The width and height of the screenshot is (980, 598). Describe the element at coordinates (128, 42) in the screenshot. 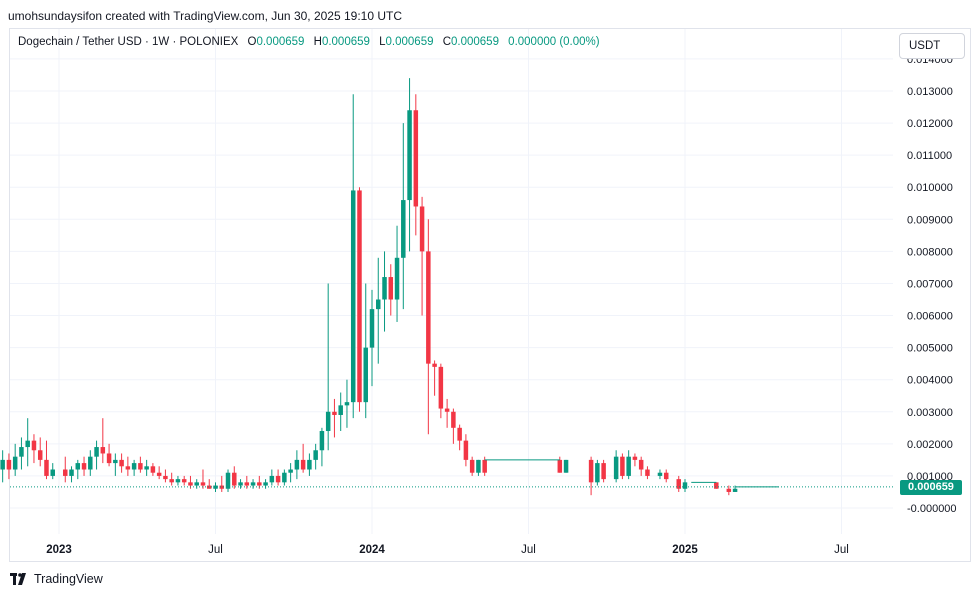

I see `symbol-title: Dogechain / Tether USD · 1W · POLONIEX` at that location.